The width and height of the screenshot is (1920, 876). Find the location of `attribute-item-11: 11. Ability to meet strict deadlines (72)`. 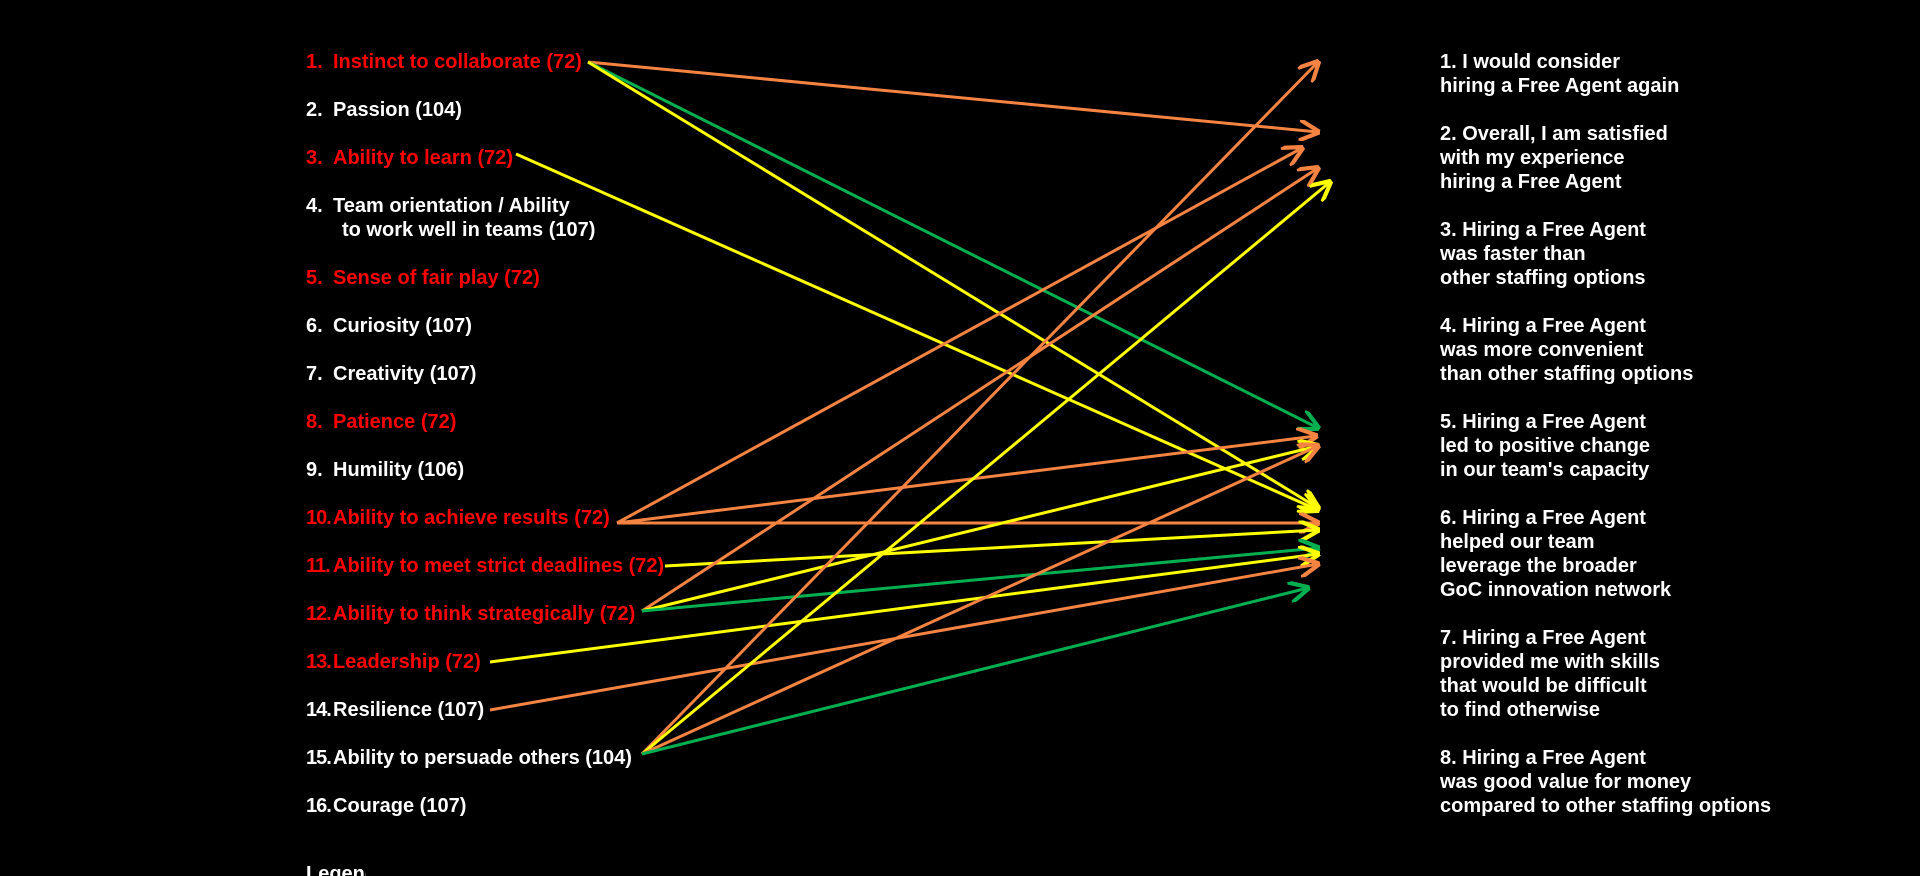

attribute-item-11: 11. Ability to meet strict deadlines (72) is located at coordinates (485, 566).